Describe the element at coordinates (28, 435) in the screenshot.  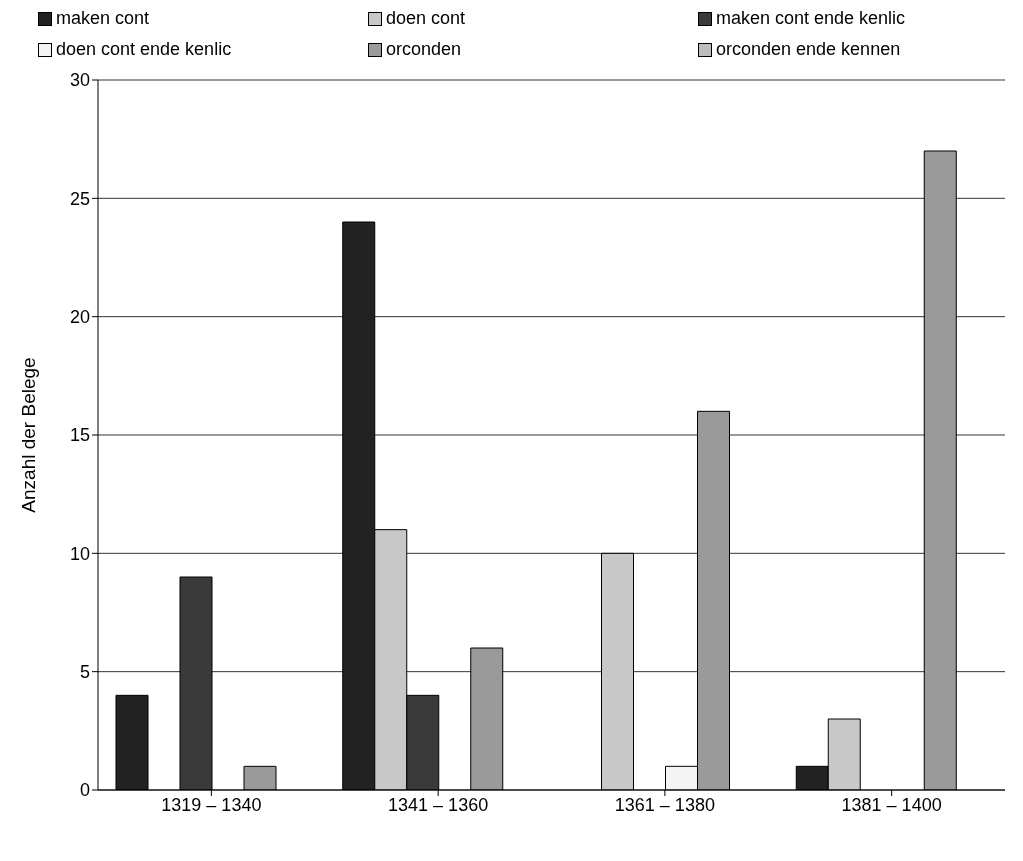
I see `y-axis-title: Anzahl der Belege` at that location.